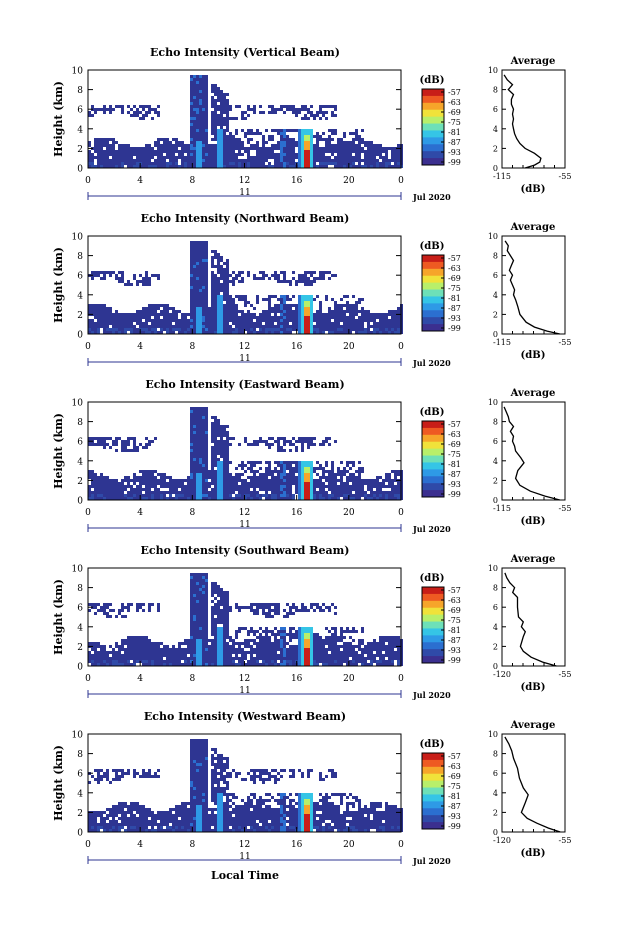 The height and width of the screenshot is (929, 619). Describe the element at coordinates (502, 674) in the screenshot. I see `profile-x-tick-label: -120` at that location.